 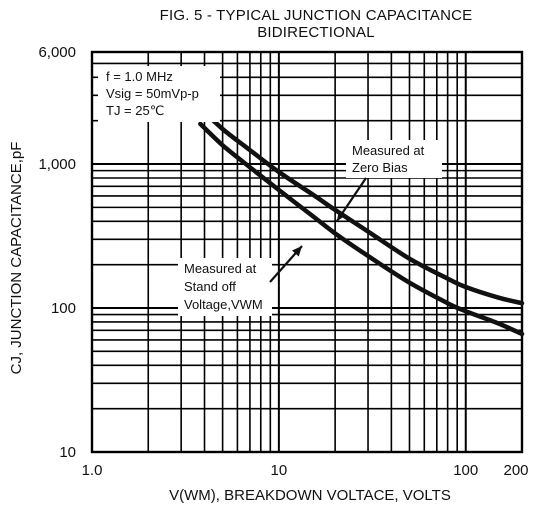 I want to click on condition-text: TJ = 25℃, so click(x=135, y=110).